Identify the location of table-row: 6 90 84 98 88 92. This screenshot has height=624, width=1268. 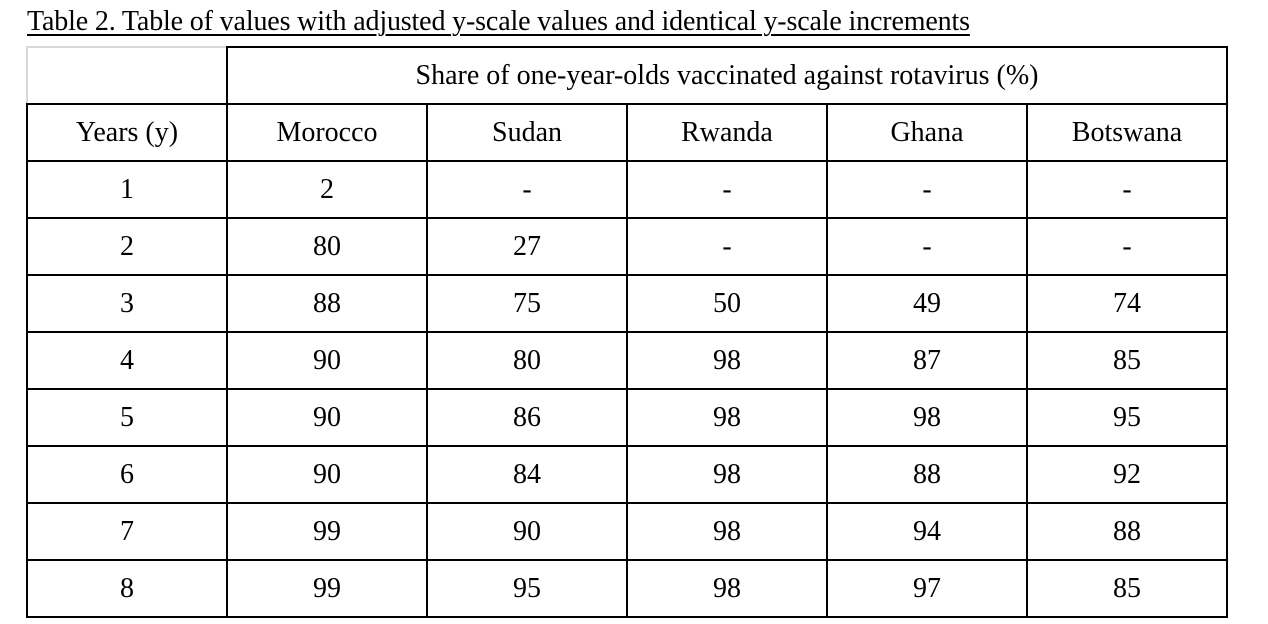
(627, 474).